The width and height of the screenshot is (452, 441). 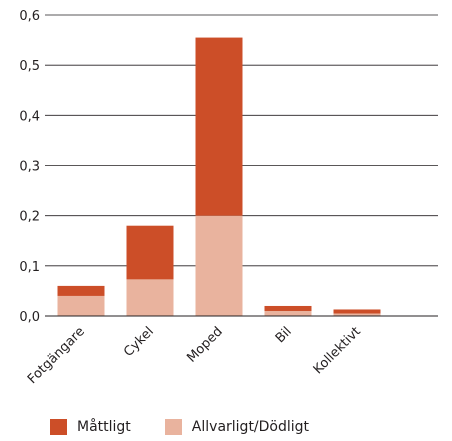 I want to click on x-category-label: Kollektivt, so click(x=337, y=350).